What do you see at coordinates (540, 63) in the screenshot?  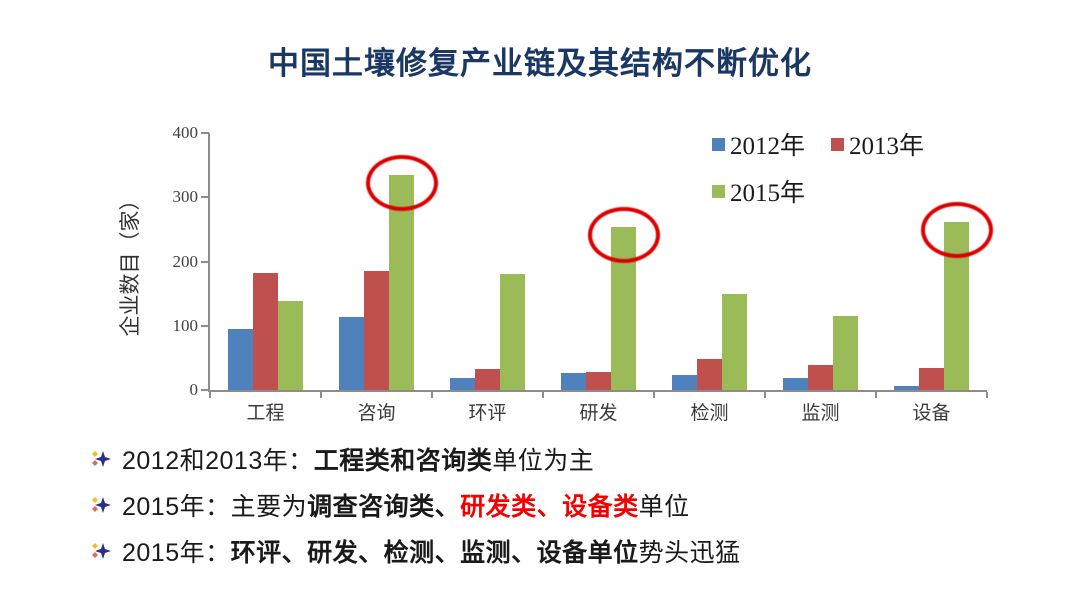 I see `page-title: 中国土壤修复产业链及其结构不断优化` at bounding box center [540, 63].